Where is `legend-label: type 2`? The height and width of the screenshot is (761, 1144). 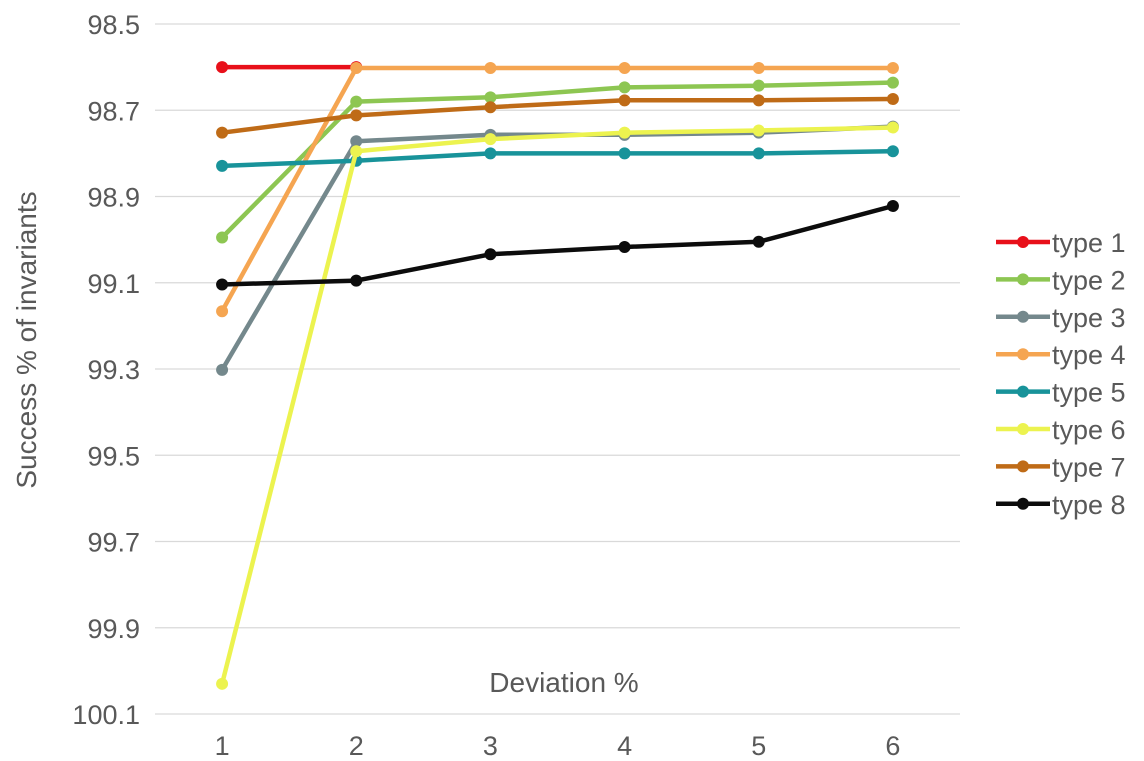
legend-label: type 2 is located at coordinates (1089, 280).